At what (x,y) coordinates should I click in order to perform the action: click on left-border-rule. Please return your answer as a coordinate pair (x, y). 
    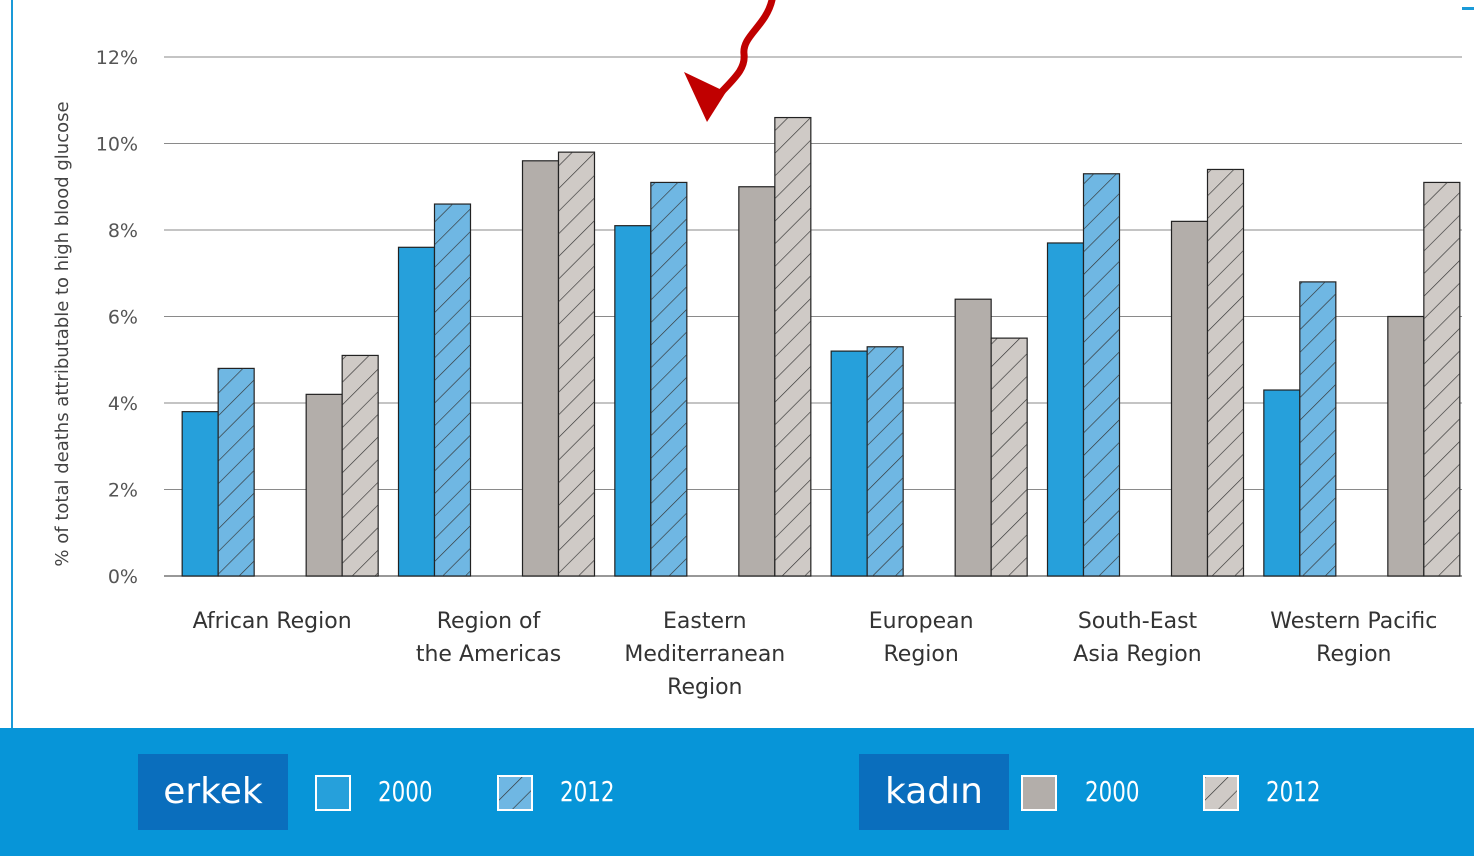
    Looking at the image, I should click on (12, 364).